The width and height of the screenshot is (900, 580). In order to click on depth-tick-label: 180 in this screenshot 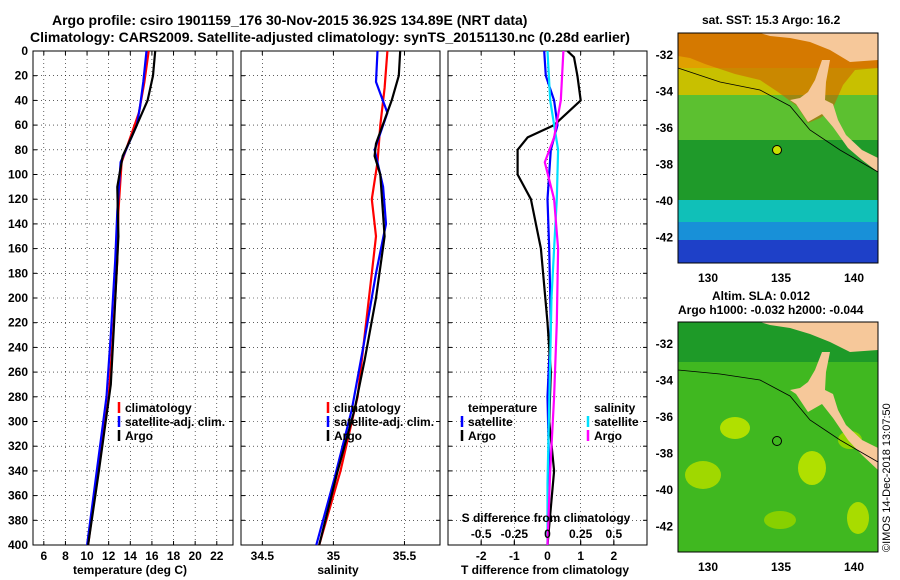, I will do `click(18, 273)`.